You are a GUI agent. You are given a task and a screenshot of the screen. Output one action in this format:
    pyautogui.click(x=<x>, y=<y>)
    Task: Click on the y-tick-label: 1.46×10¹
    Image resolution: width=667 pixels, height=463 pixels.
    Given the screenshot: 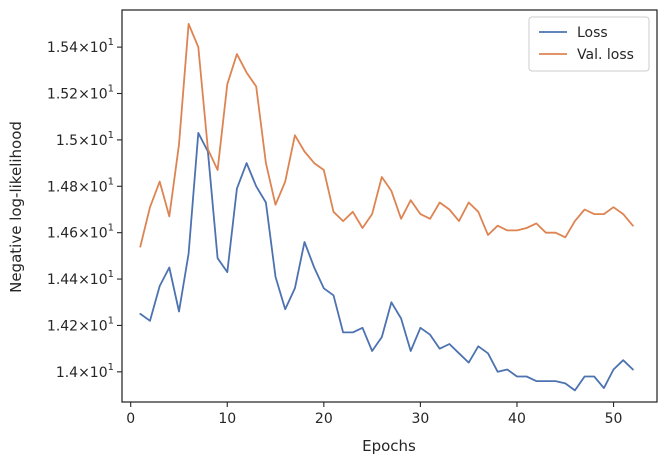 What is the action you would take?
    pyautogui.click(x=80, y=232)
    